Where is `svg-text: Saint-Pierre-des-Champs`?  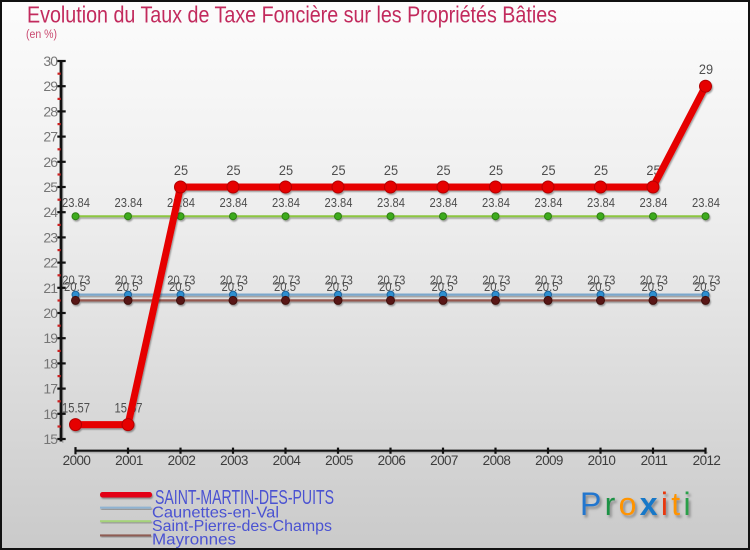 svg-text: Saint-Pierre-des-Champs is located at coordinates (242, 526).